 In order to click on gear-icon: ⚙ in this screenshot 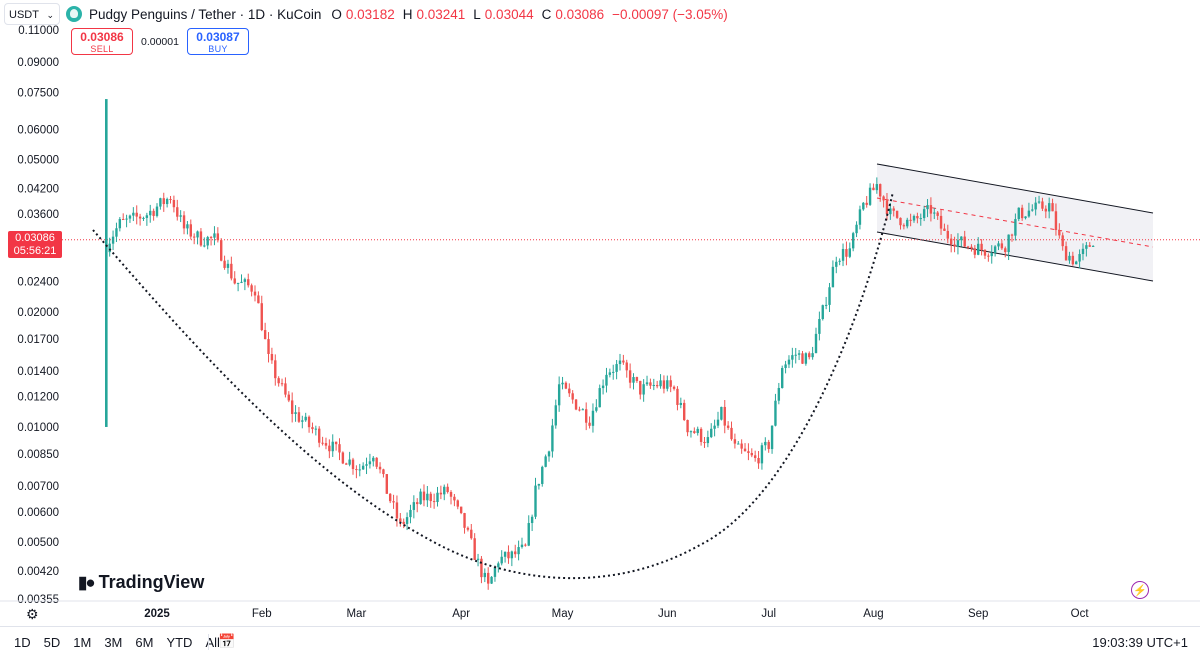, I will do `click(32, 614)`.